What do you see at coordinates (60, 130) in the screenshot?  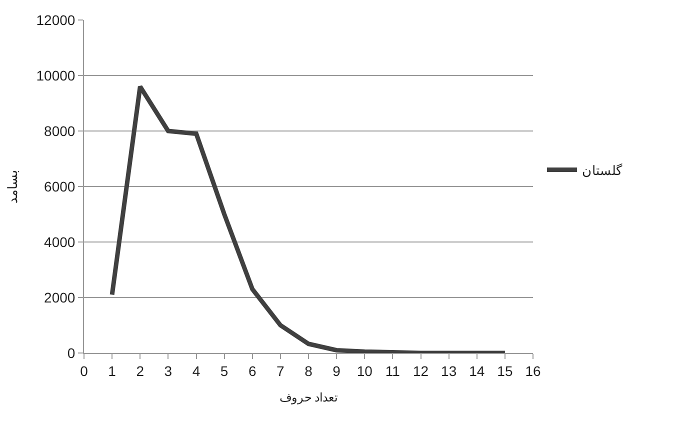 I see `y-tick-label: 8000` at bounding box center [60, 130].